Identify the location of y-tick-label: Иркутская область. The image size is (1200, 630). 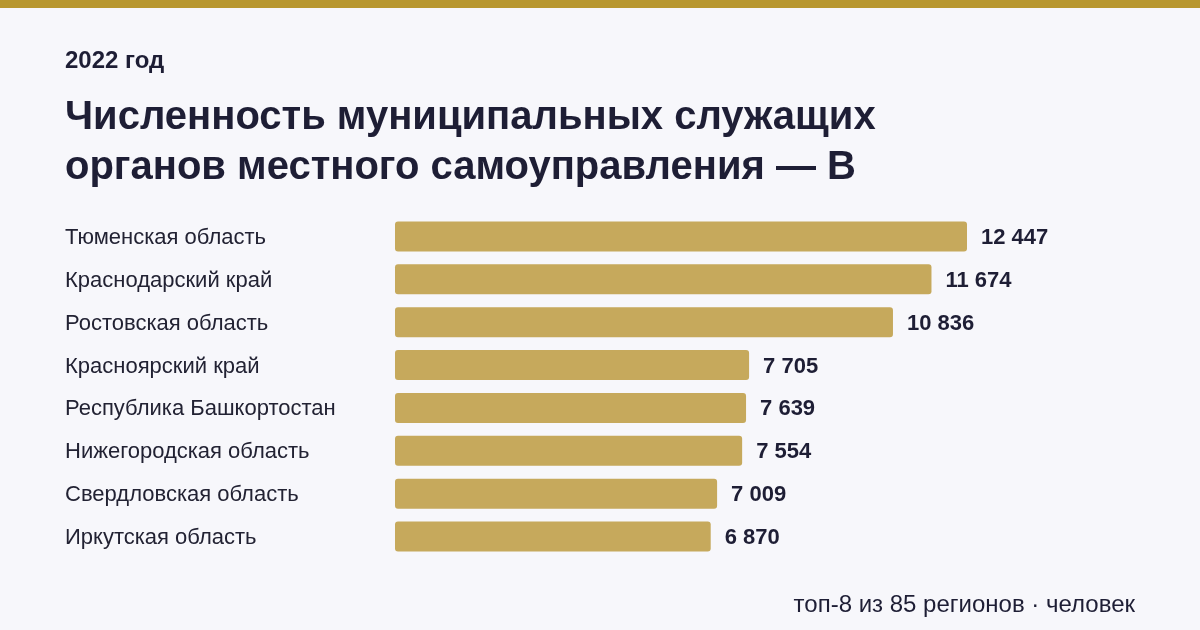
(161, 537).